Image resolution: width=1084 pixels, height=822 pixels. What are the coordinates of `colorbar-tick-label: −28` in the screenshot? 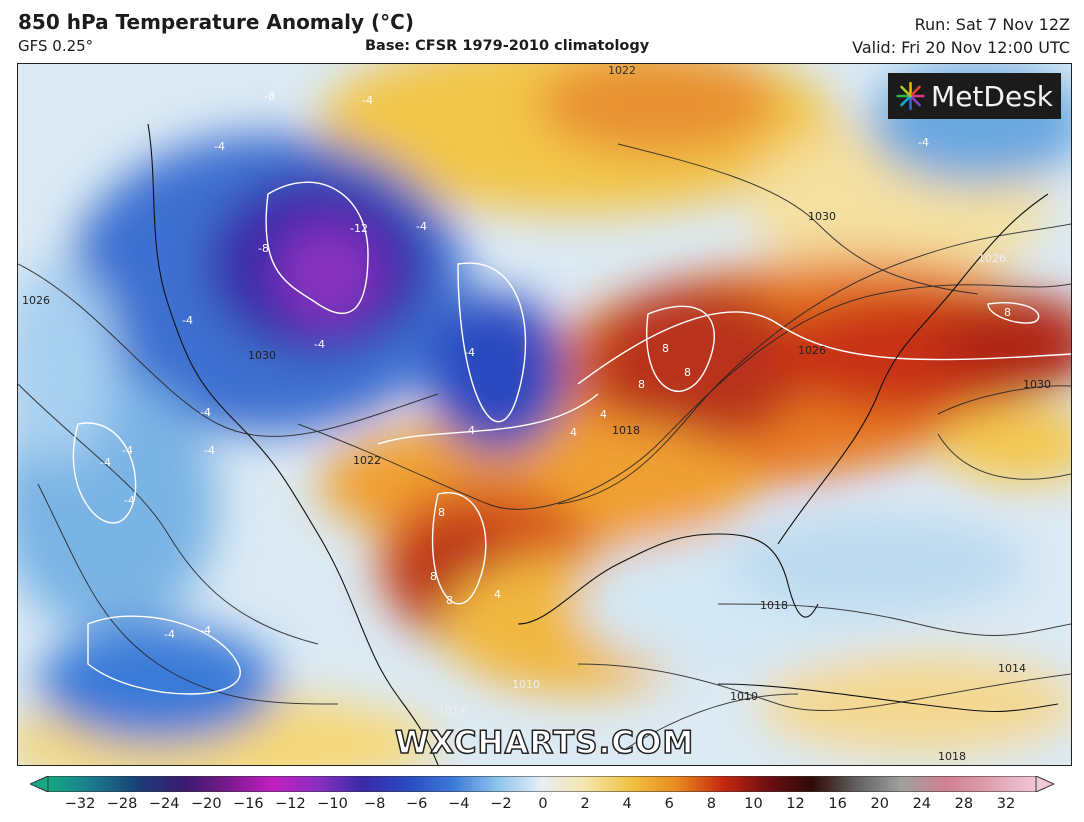 It's located at (122, 804).